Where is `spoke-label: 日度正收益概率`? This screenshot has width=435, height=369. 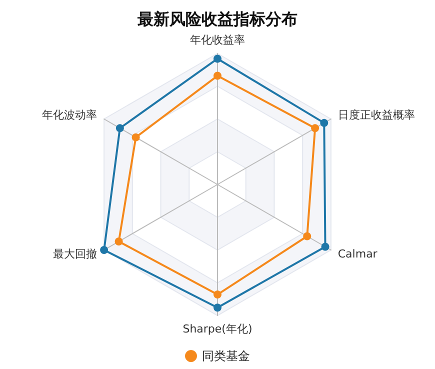
spoke-label: 日度正收益概率 is located at coordinates (376, 115).